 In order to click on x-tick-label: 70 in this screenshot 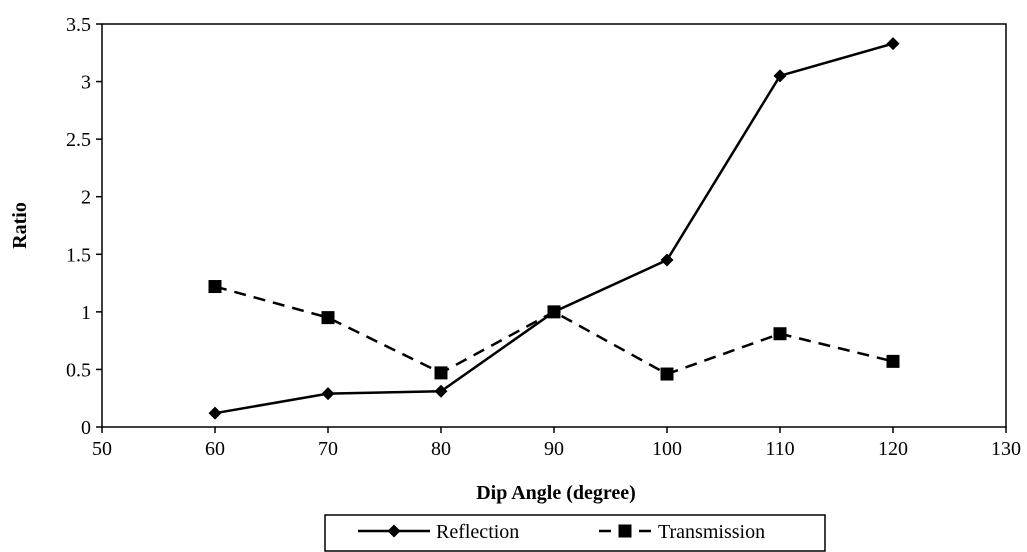, I will do `click(328, 449)`.